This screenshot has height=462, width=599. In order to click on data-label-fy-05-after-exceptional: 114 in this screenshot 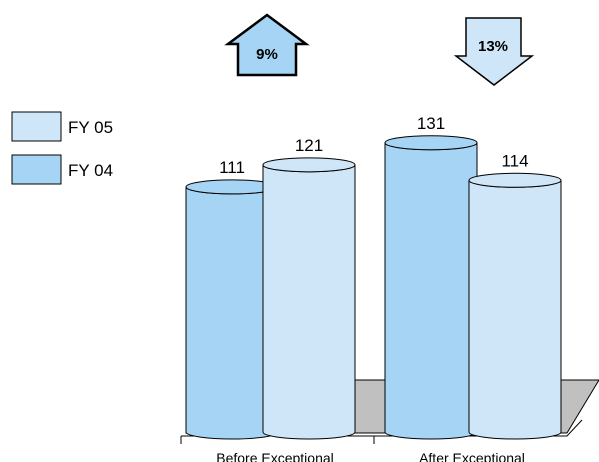, I will do `click(514, 160)`.